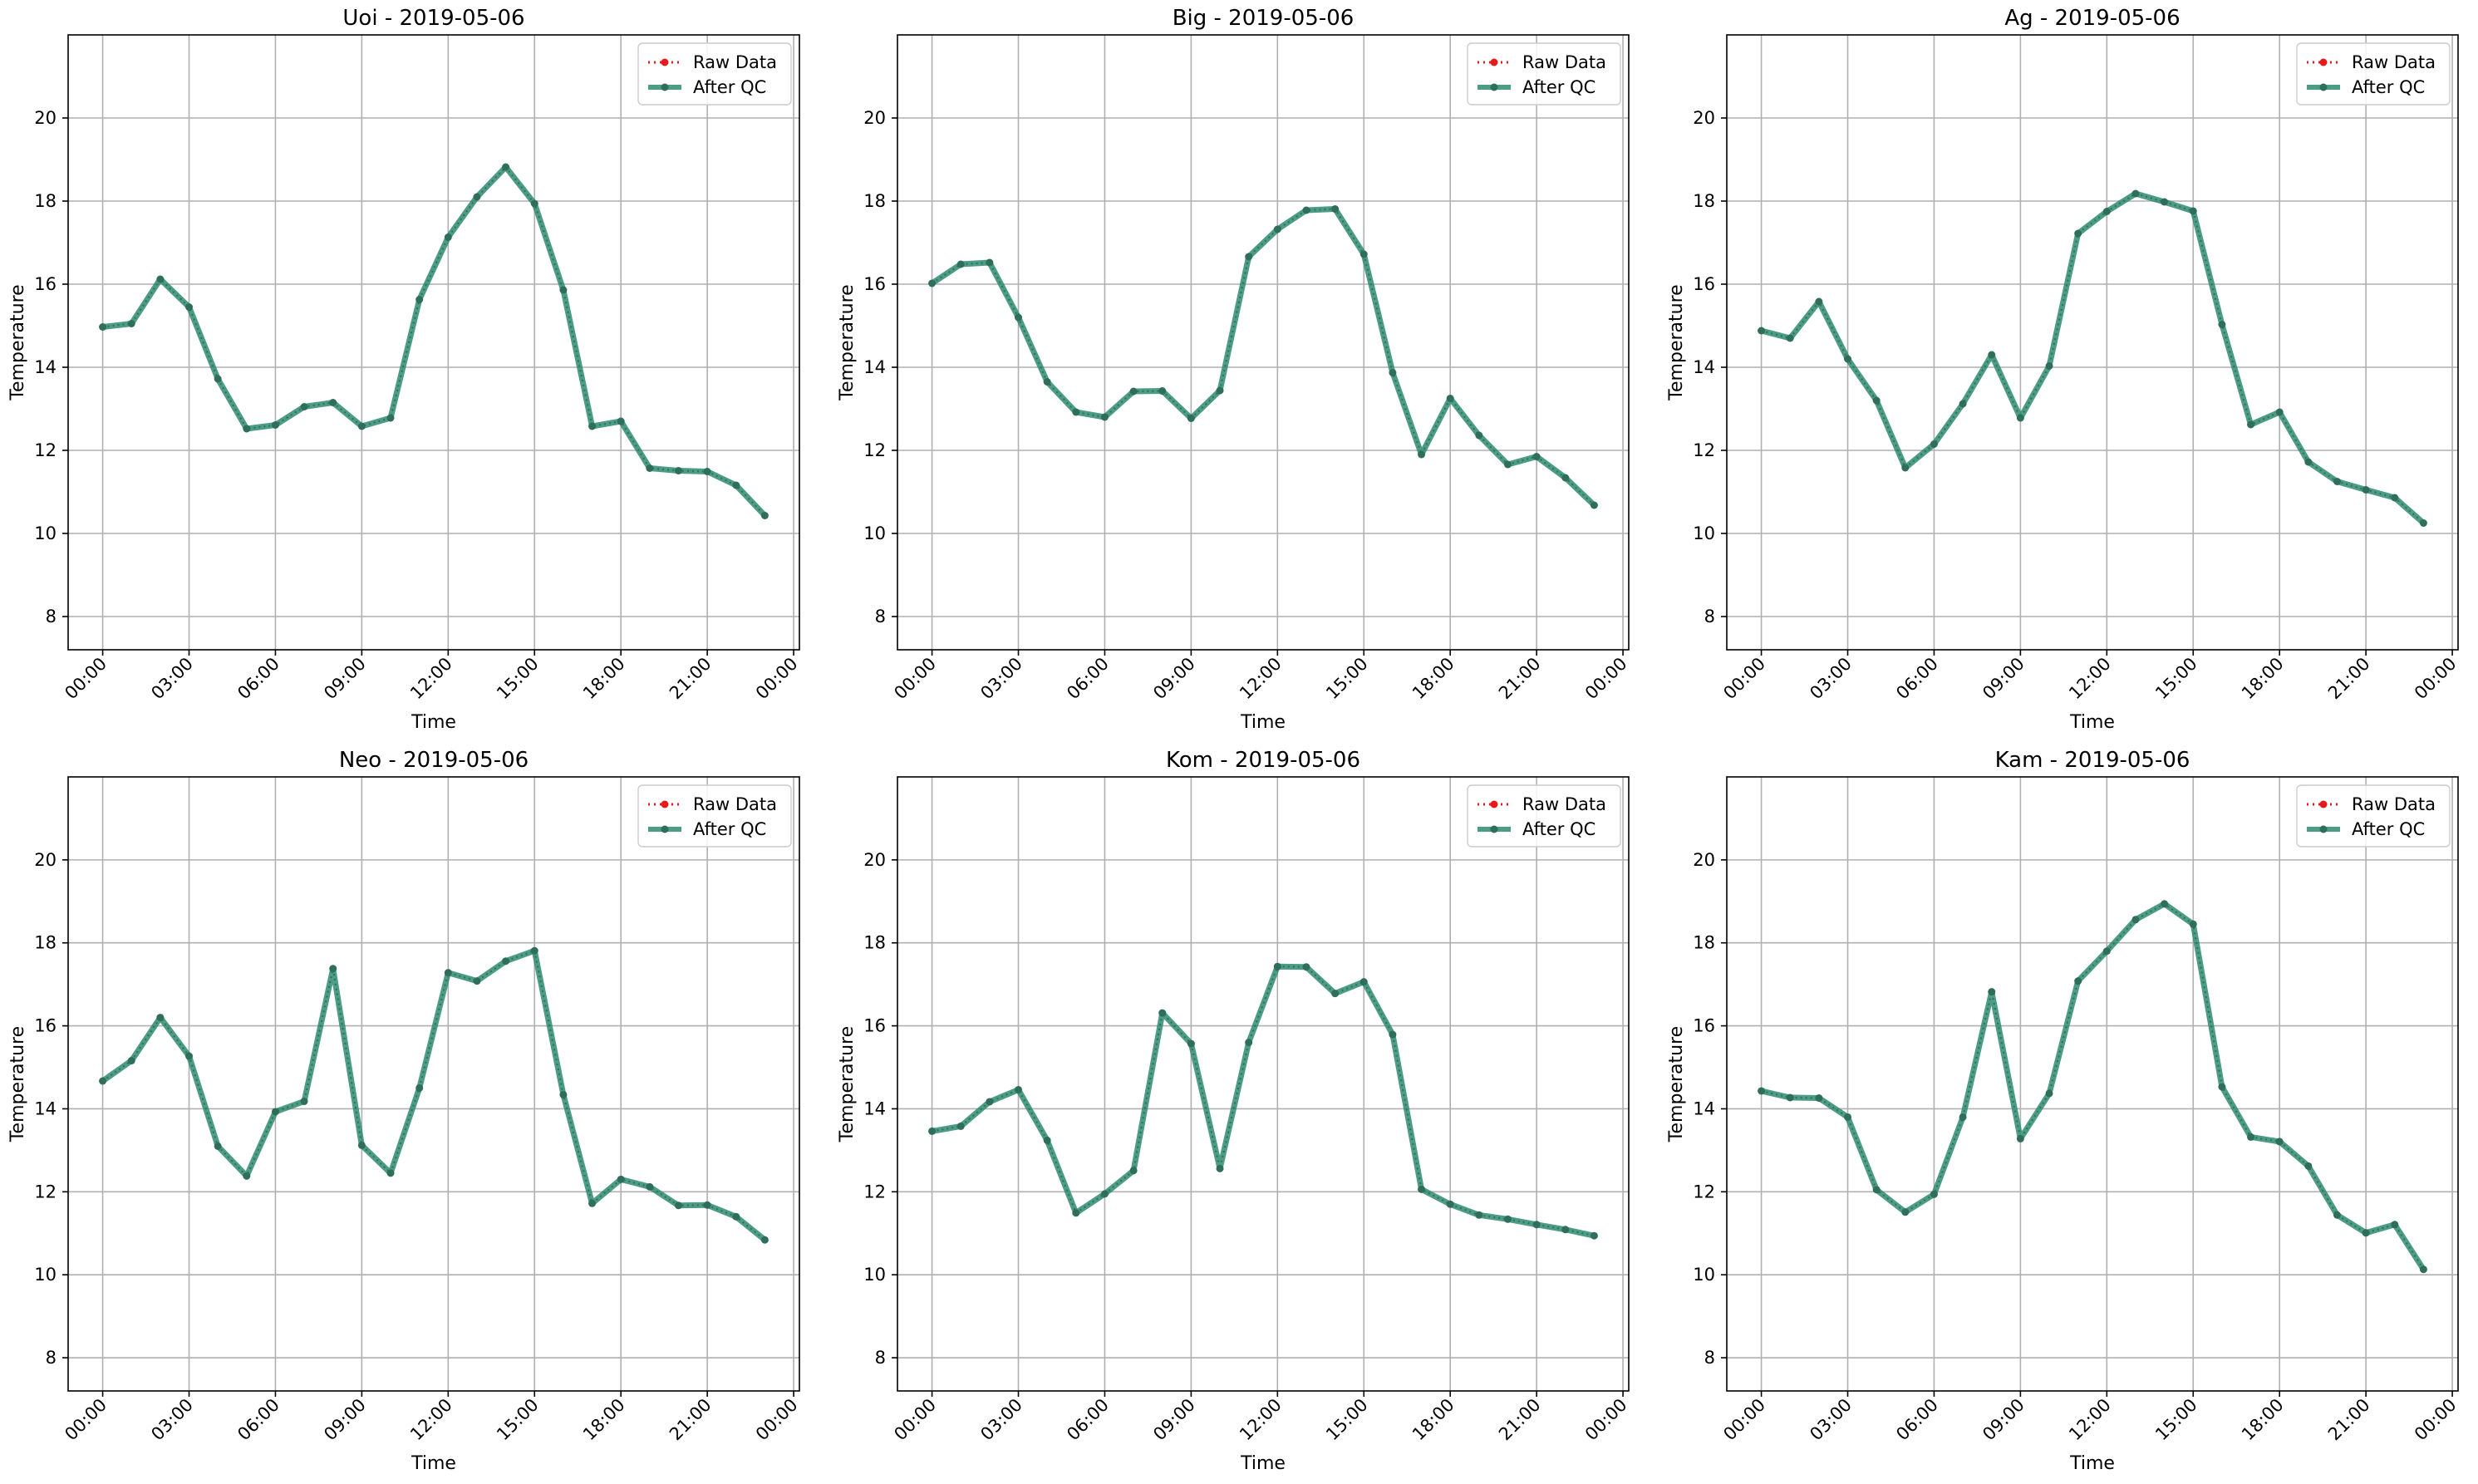 The image size is (2478, 1484). What do you see at coordinates (1433, 679) in the screenshot?
I see `x-tick-label: 18:00` at bounding box center [1433, 679].